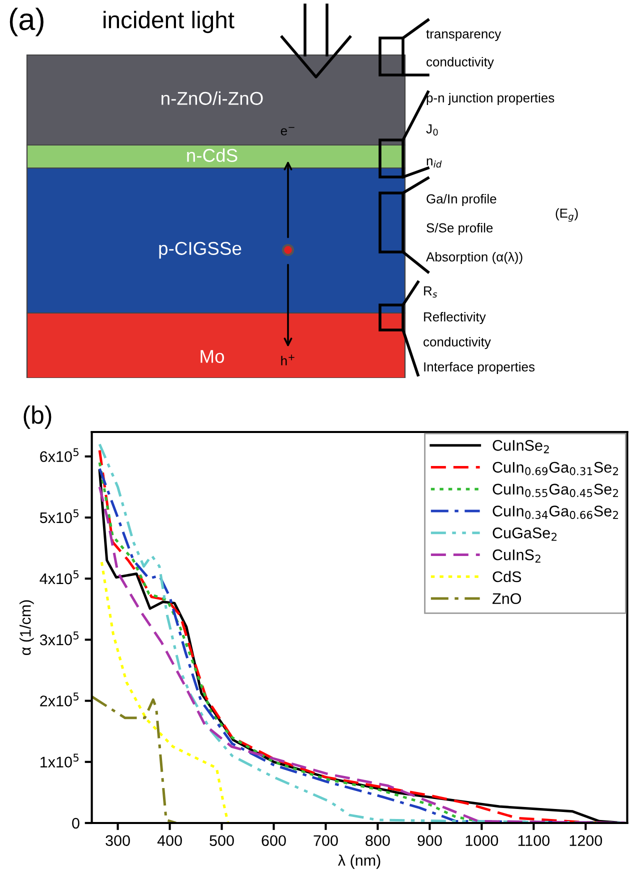 The image size is (642, 893). I want to click on x-tick-label: 700, so click(326, 840).